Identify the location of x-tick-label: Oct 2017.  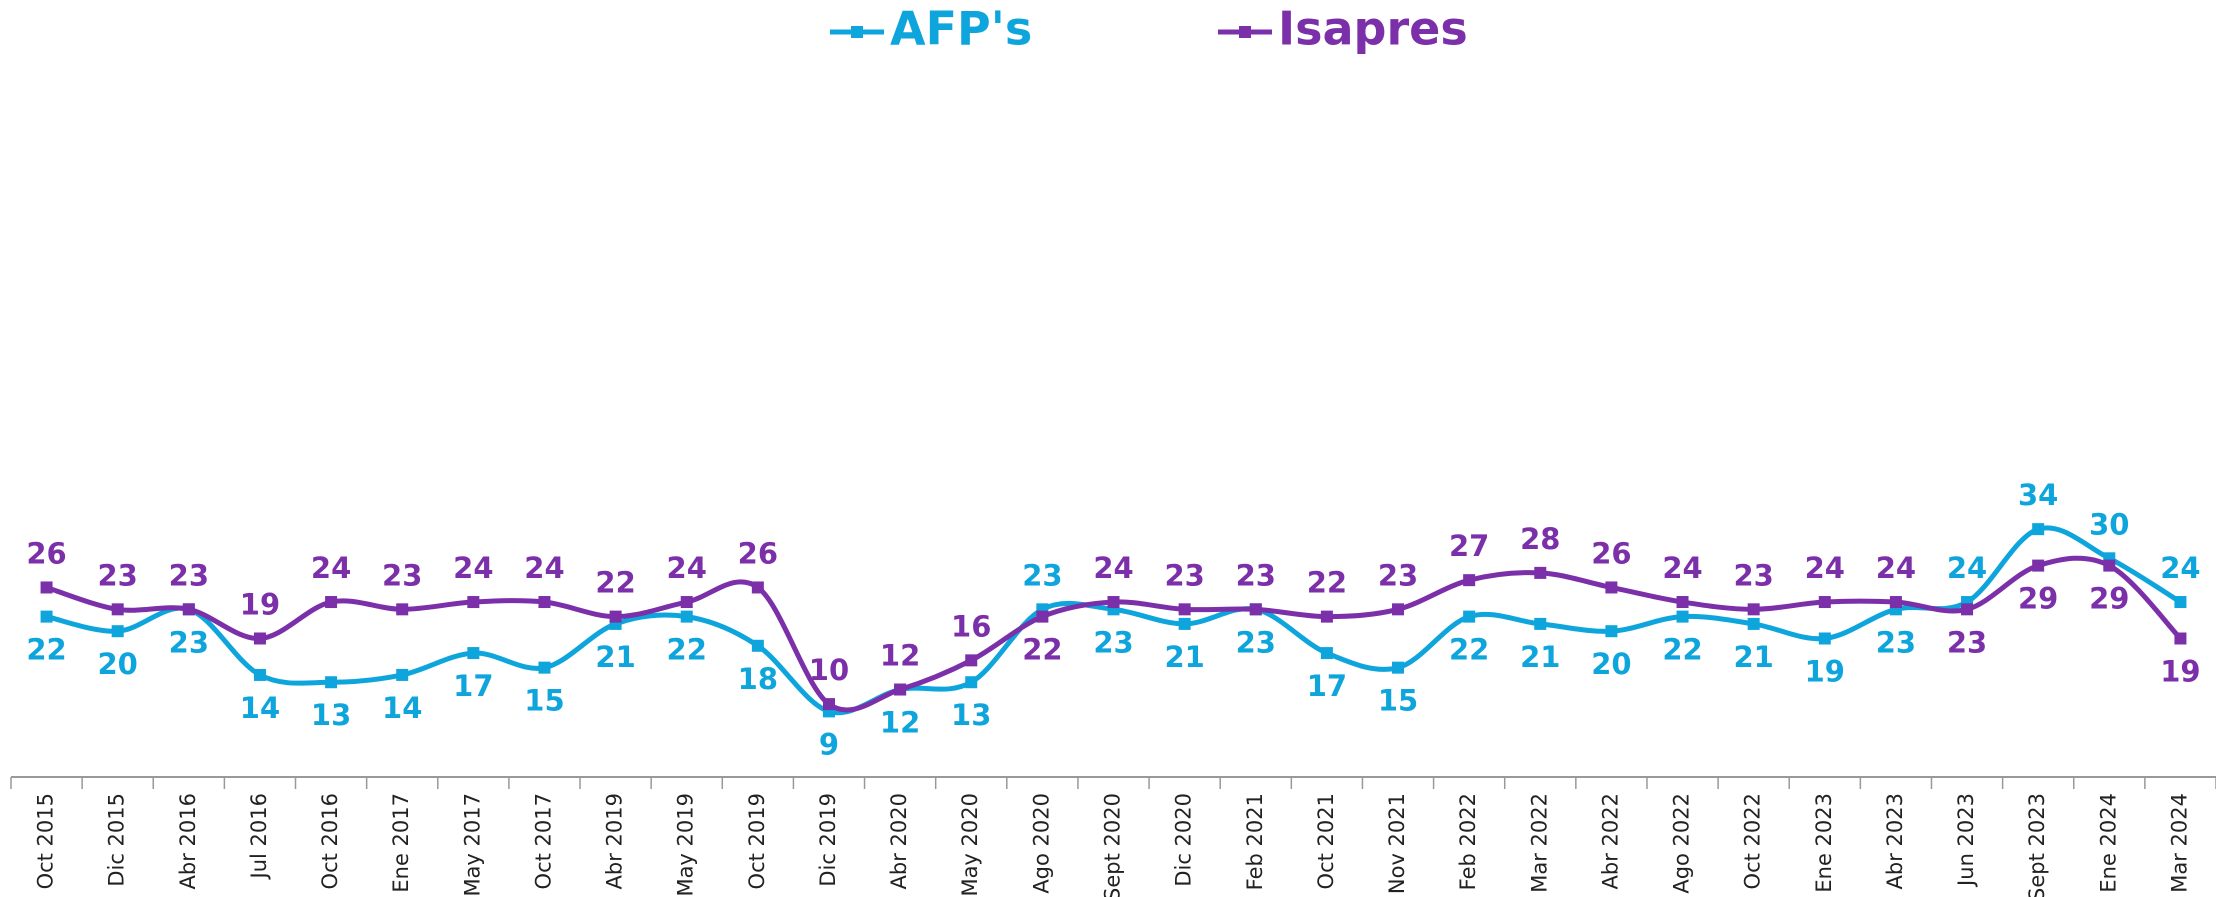
(543, 841).